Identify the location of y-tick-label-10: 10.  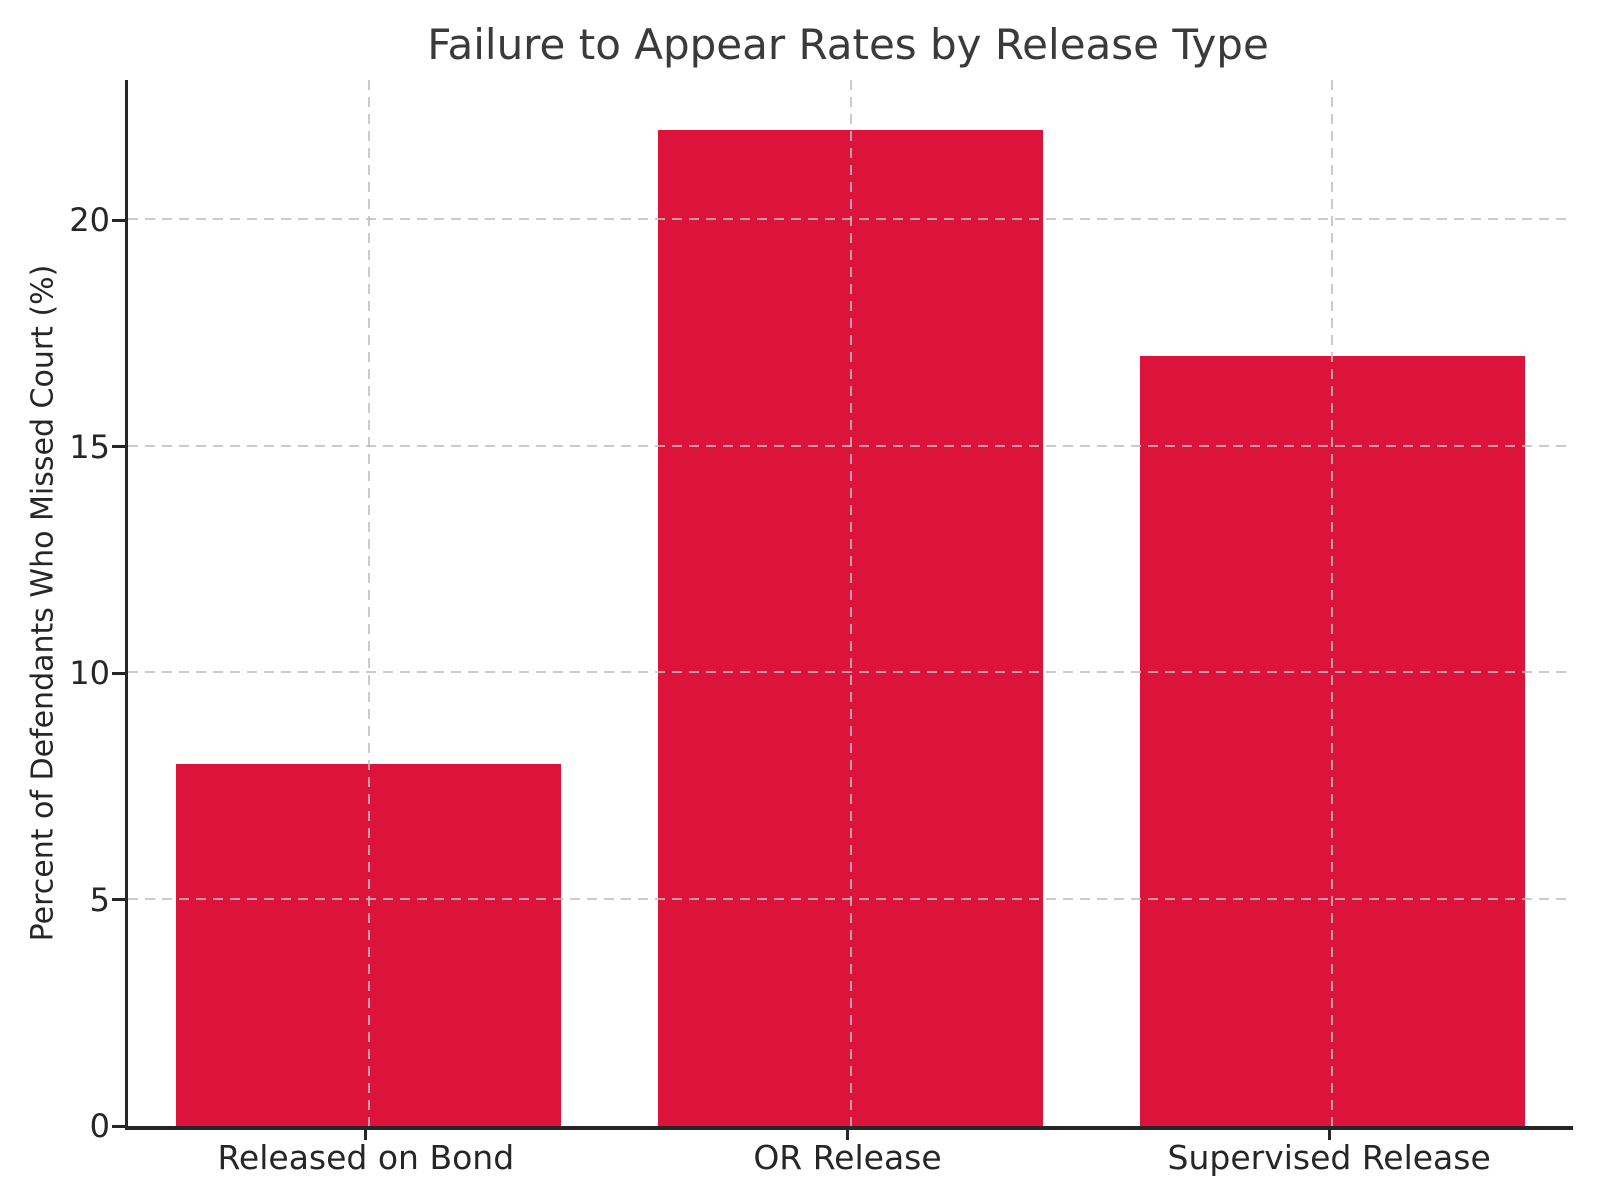
(89, 673).